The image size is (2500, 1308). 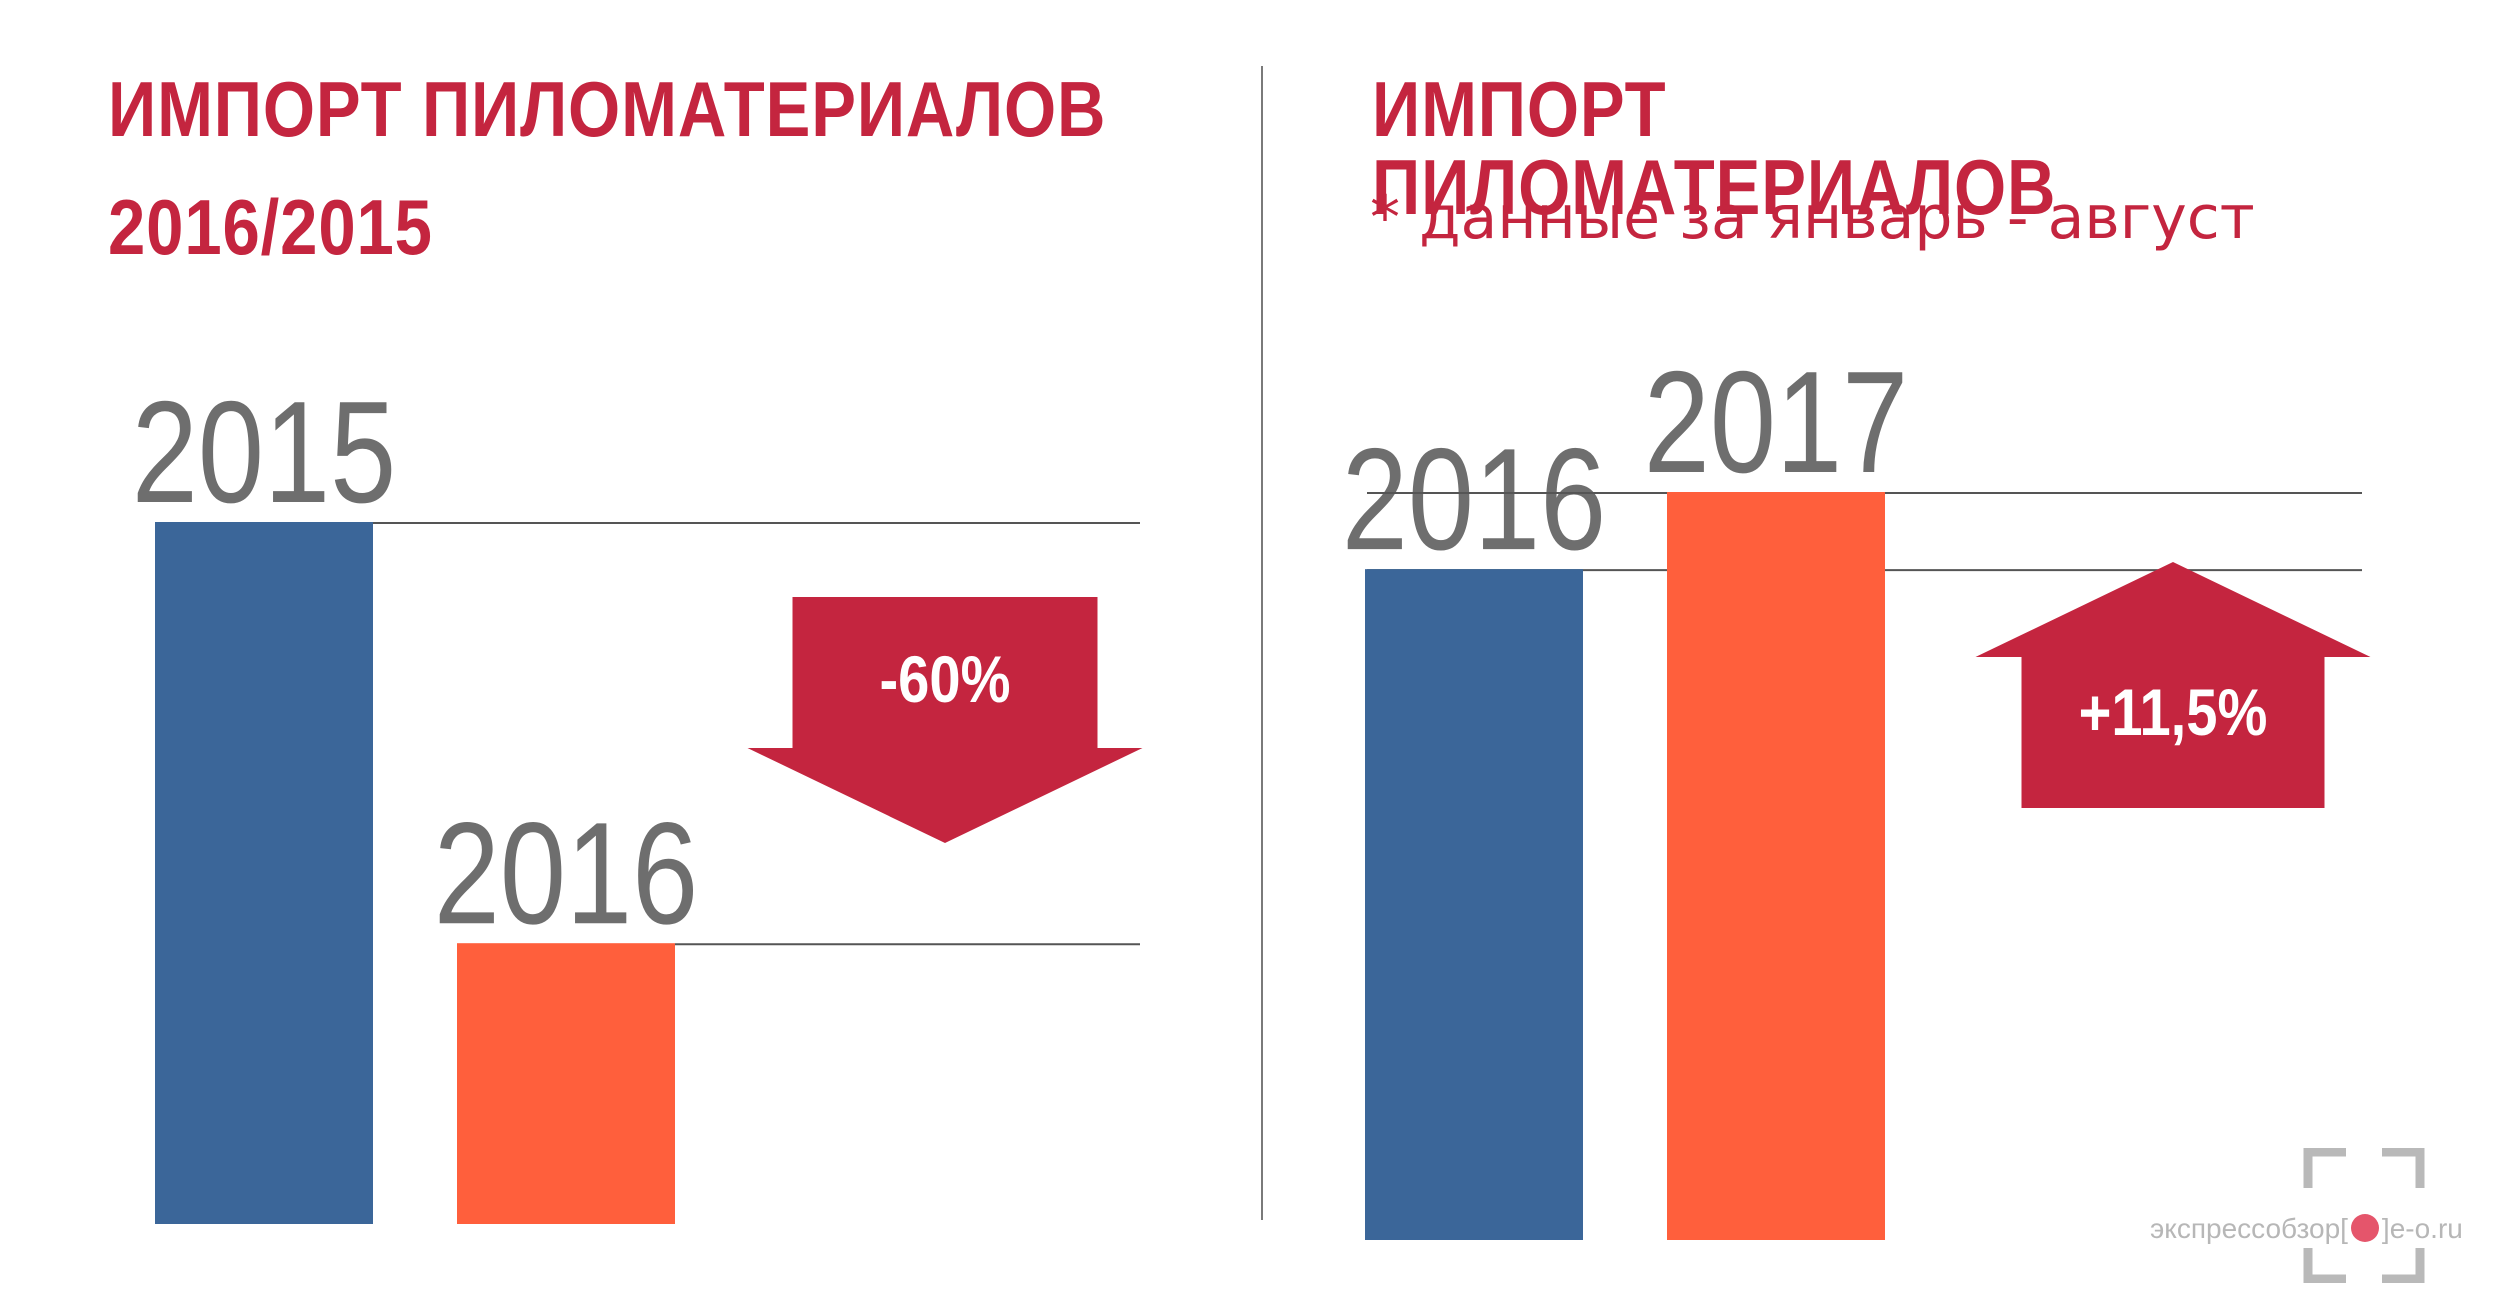 I want to click on watermark-text: экспрессобзор[]e-o.ru, so click(x=2306, y=1228).